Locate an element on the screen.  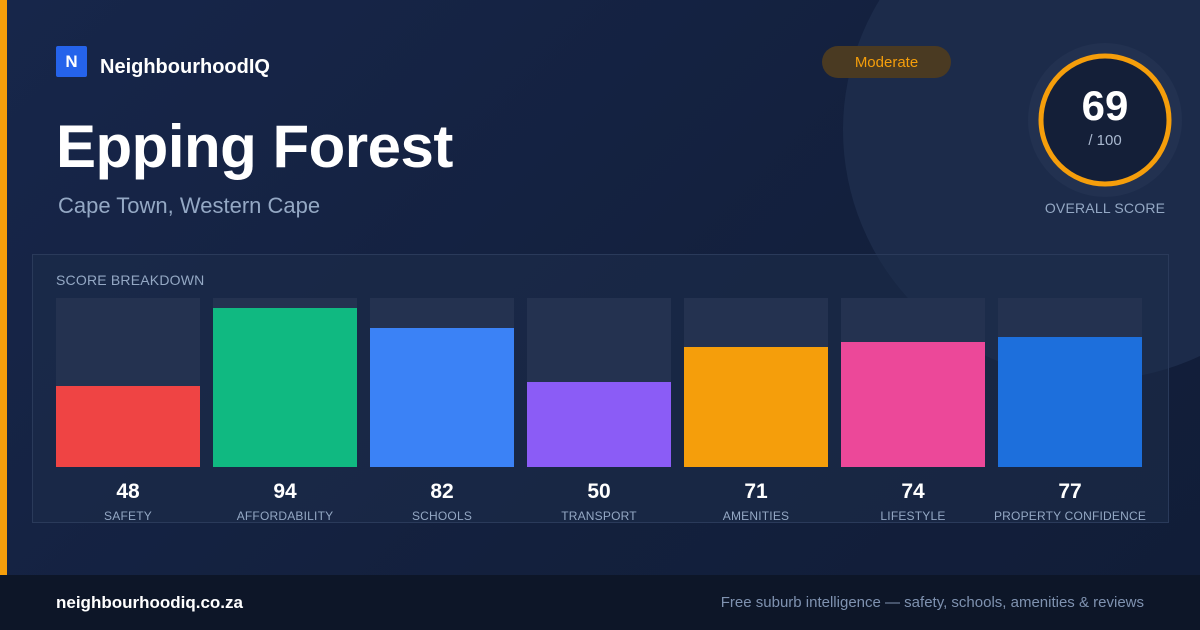
bar-column-lifestyle: 74 LIFESTYLE is located at coordinates (913, 410).